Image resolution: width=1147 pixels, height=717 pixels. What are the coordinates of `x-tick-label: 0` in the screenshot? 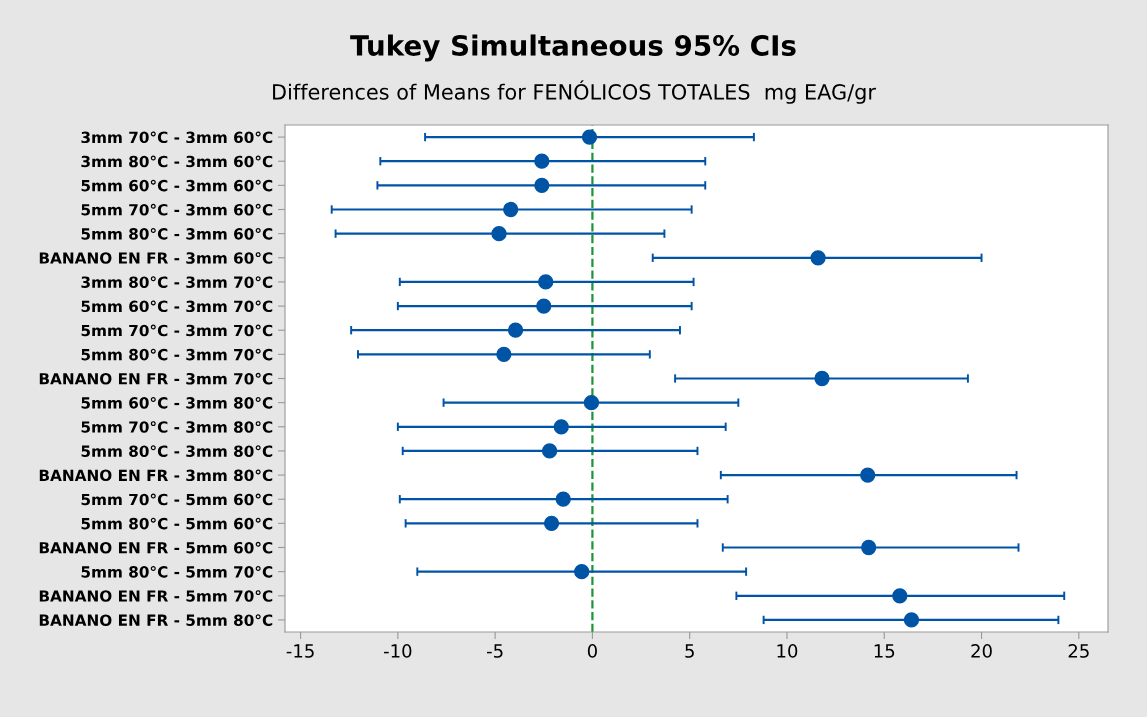 It's located at (592, 651).